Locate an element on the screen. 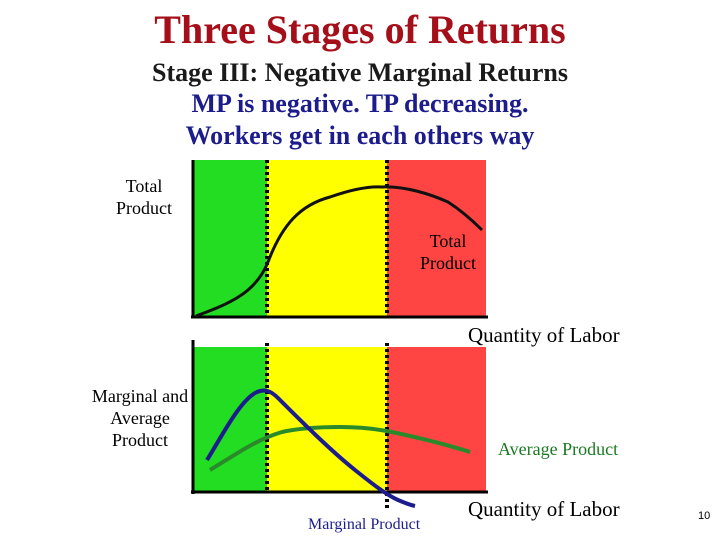  marginal-product-label: Marginal Product is located at coordinates (364, 524).